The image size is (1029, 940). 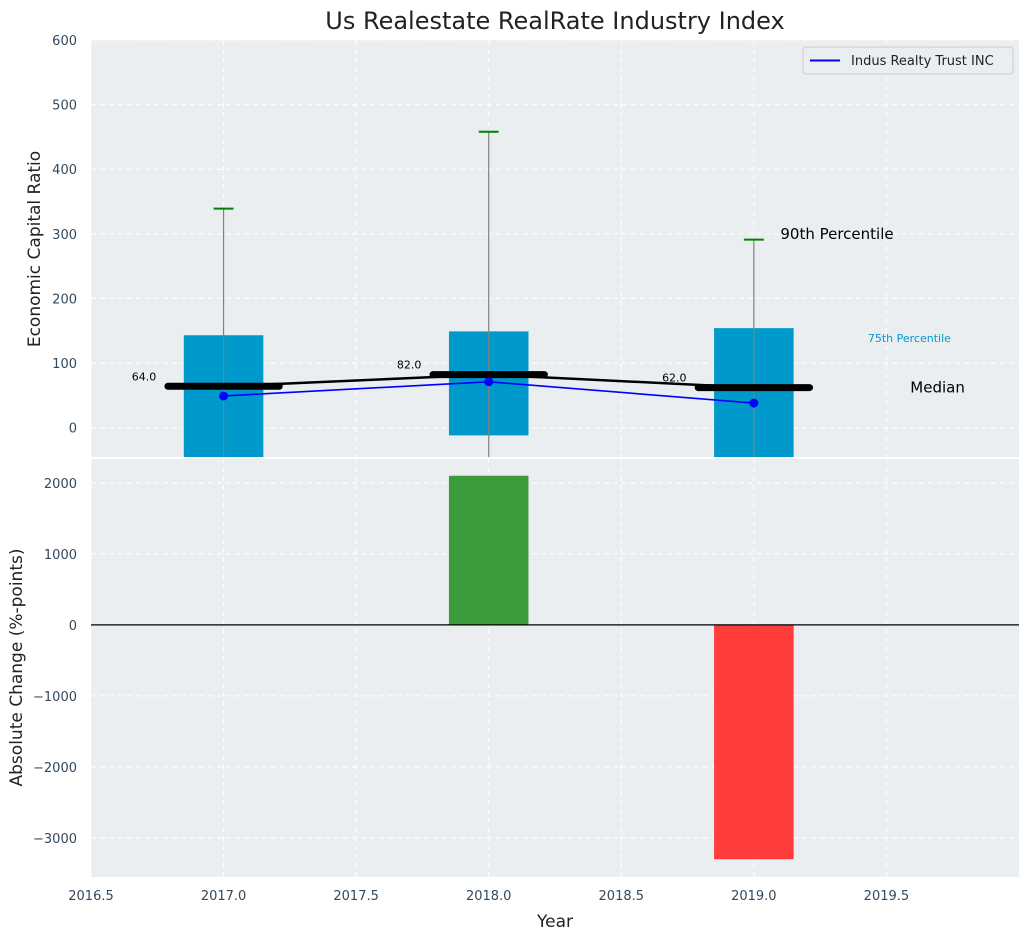 I want to click on x-tick-label: 2016.5, so click(x=91, y=896).